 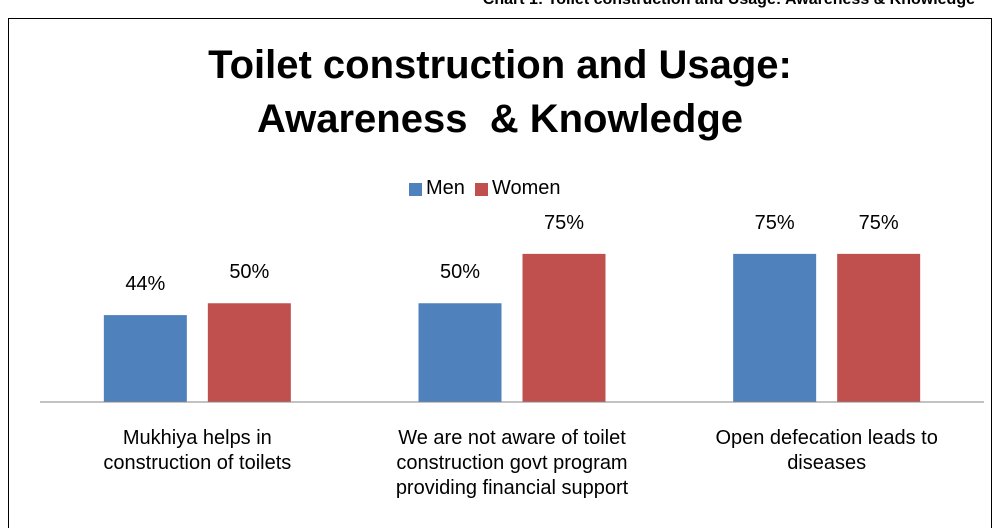 I want to click on data-label: 44%, so click(x=145, y=284).